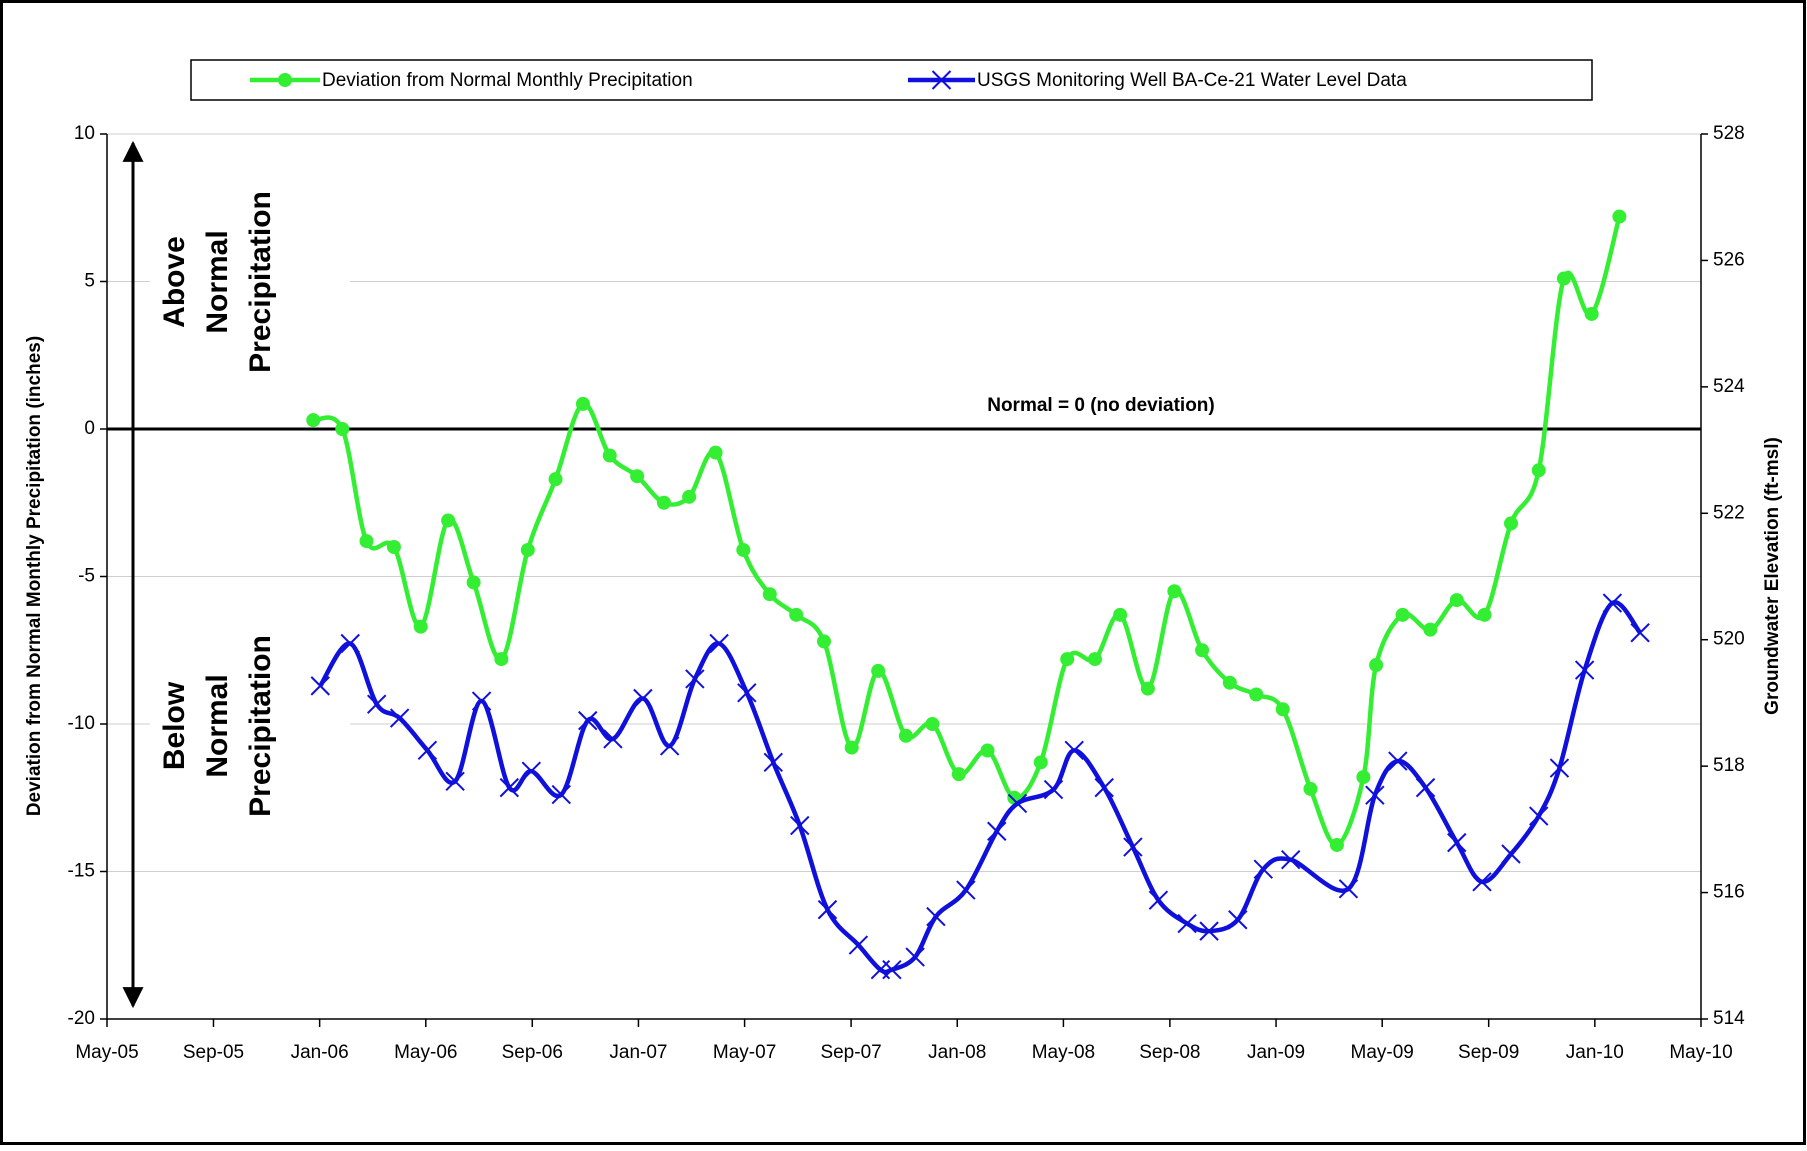 The image size is (1807, 1151). What do you see at coordinates (1276, 1052) in the screenshot?
I see `x-tick-label: Jan-09` at bounding box center [1276, 1052].